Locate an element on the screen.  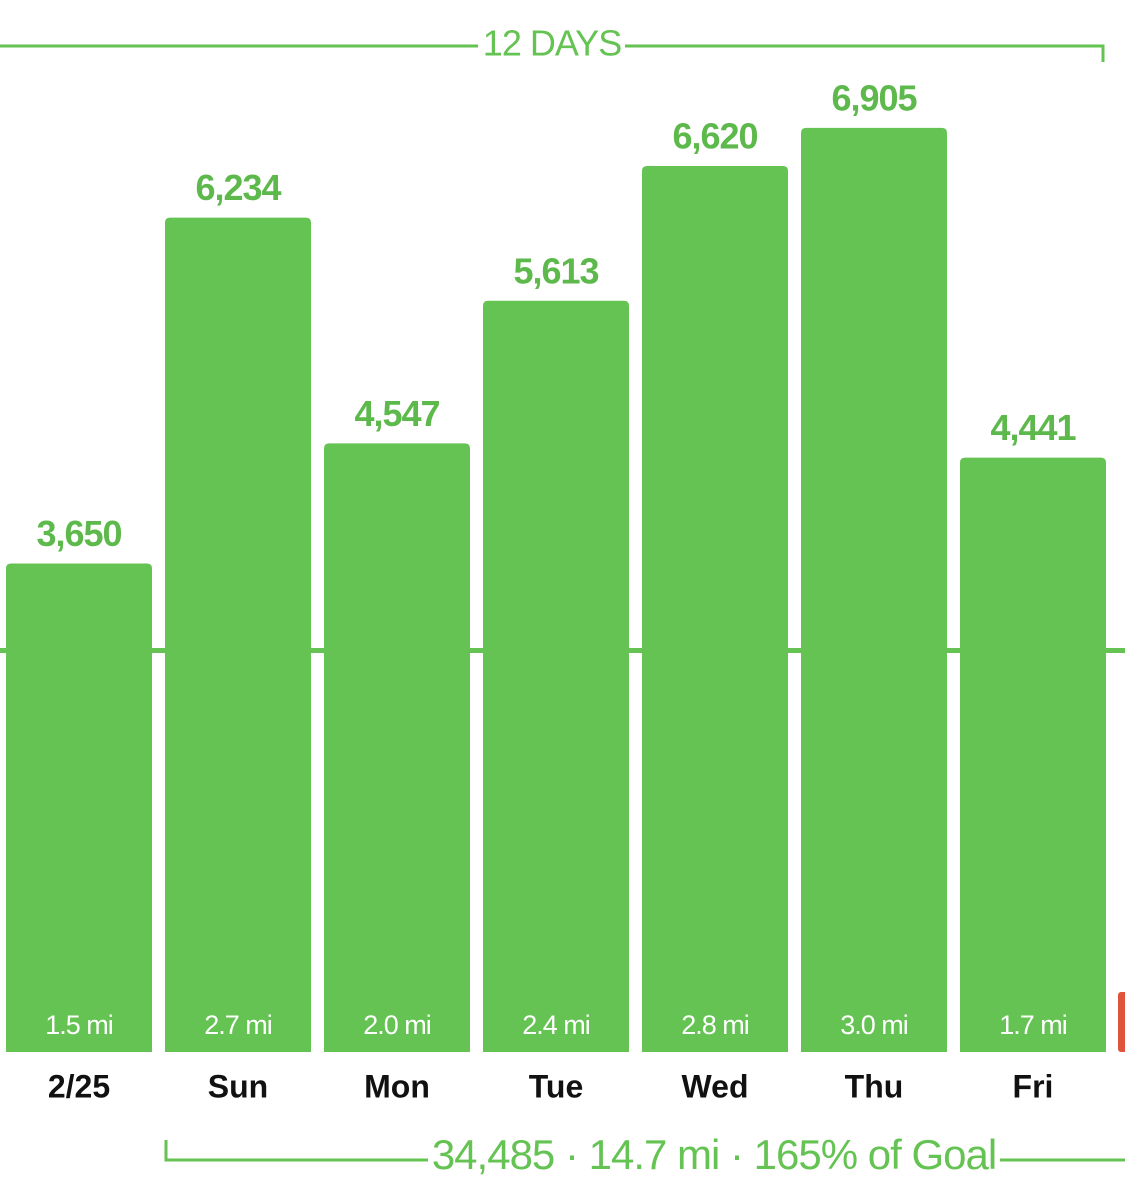
x-tick-label: 2/25 is located at coordinates (79, 1086).